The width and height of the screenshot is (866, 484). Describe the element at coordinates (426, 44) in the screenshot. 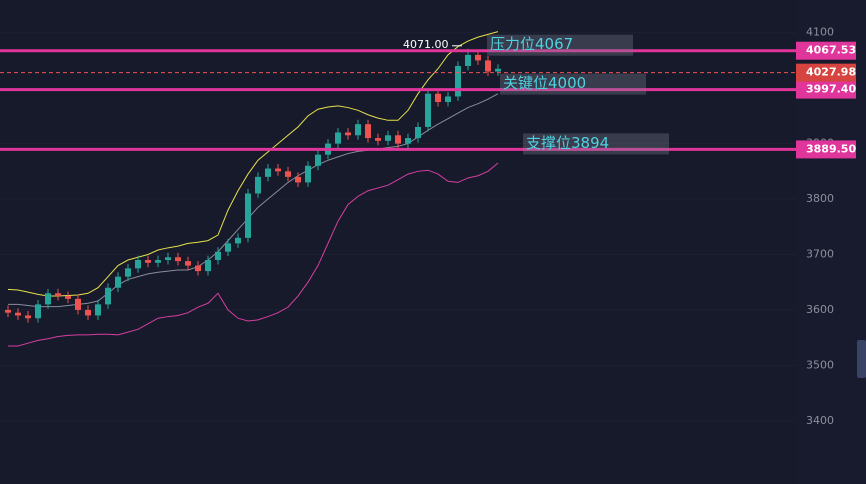

I see `peak-label: 4071.00` at that location.